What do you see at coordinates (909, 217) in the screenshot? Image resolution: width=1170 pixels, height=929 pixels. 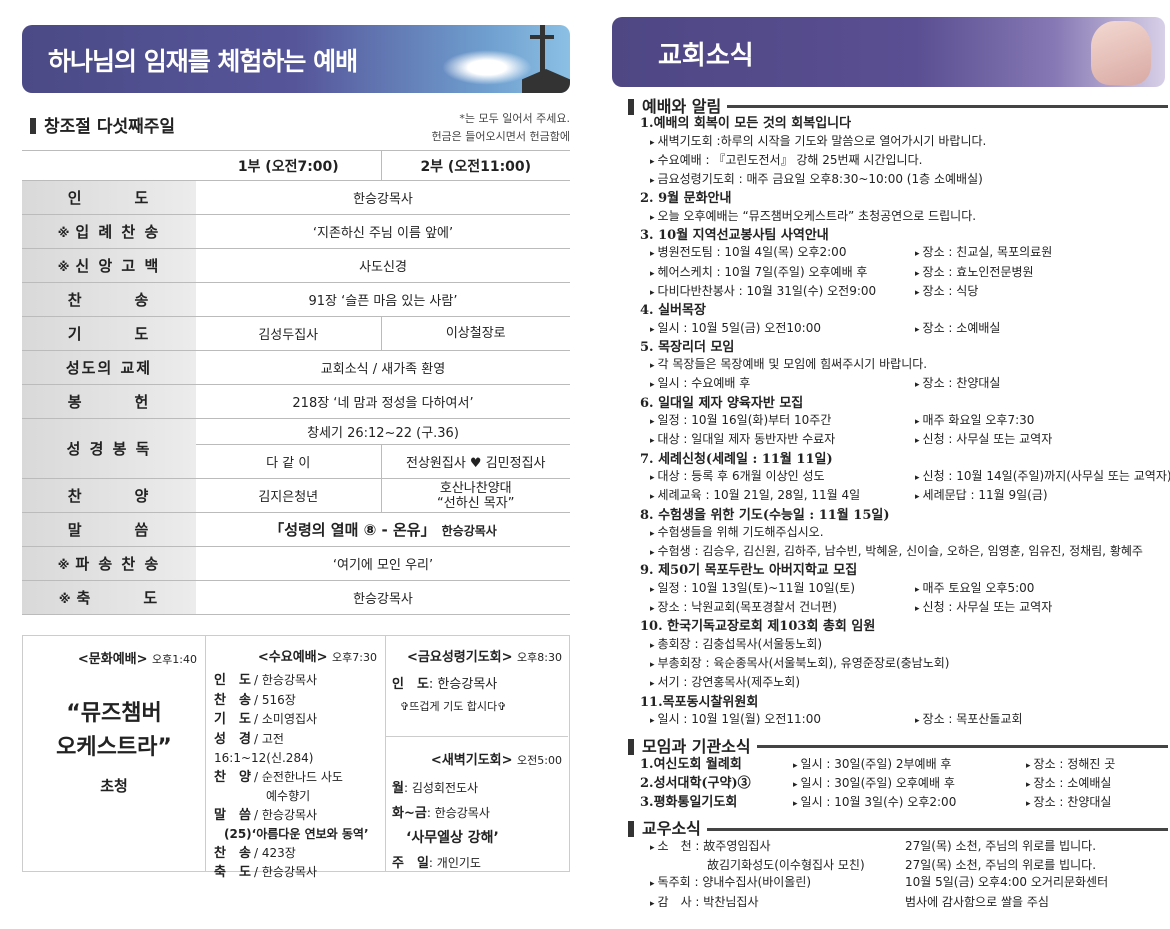 I see `item-bullet: ▸ 오늘 오후예배는 “뮤즈챔버오케스트라” 초청공연으로 드립니다.` at bounding box center [909, 217].